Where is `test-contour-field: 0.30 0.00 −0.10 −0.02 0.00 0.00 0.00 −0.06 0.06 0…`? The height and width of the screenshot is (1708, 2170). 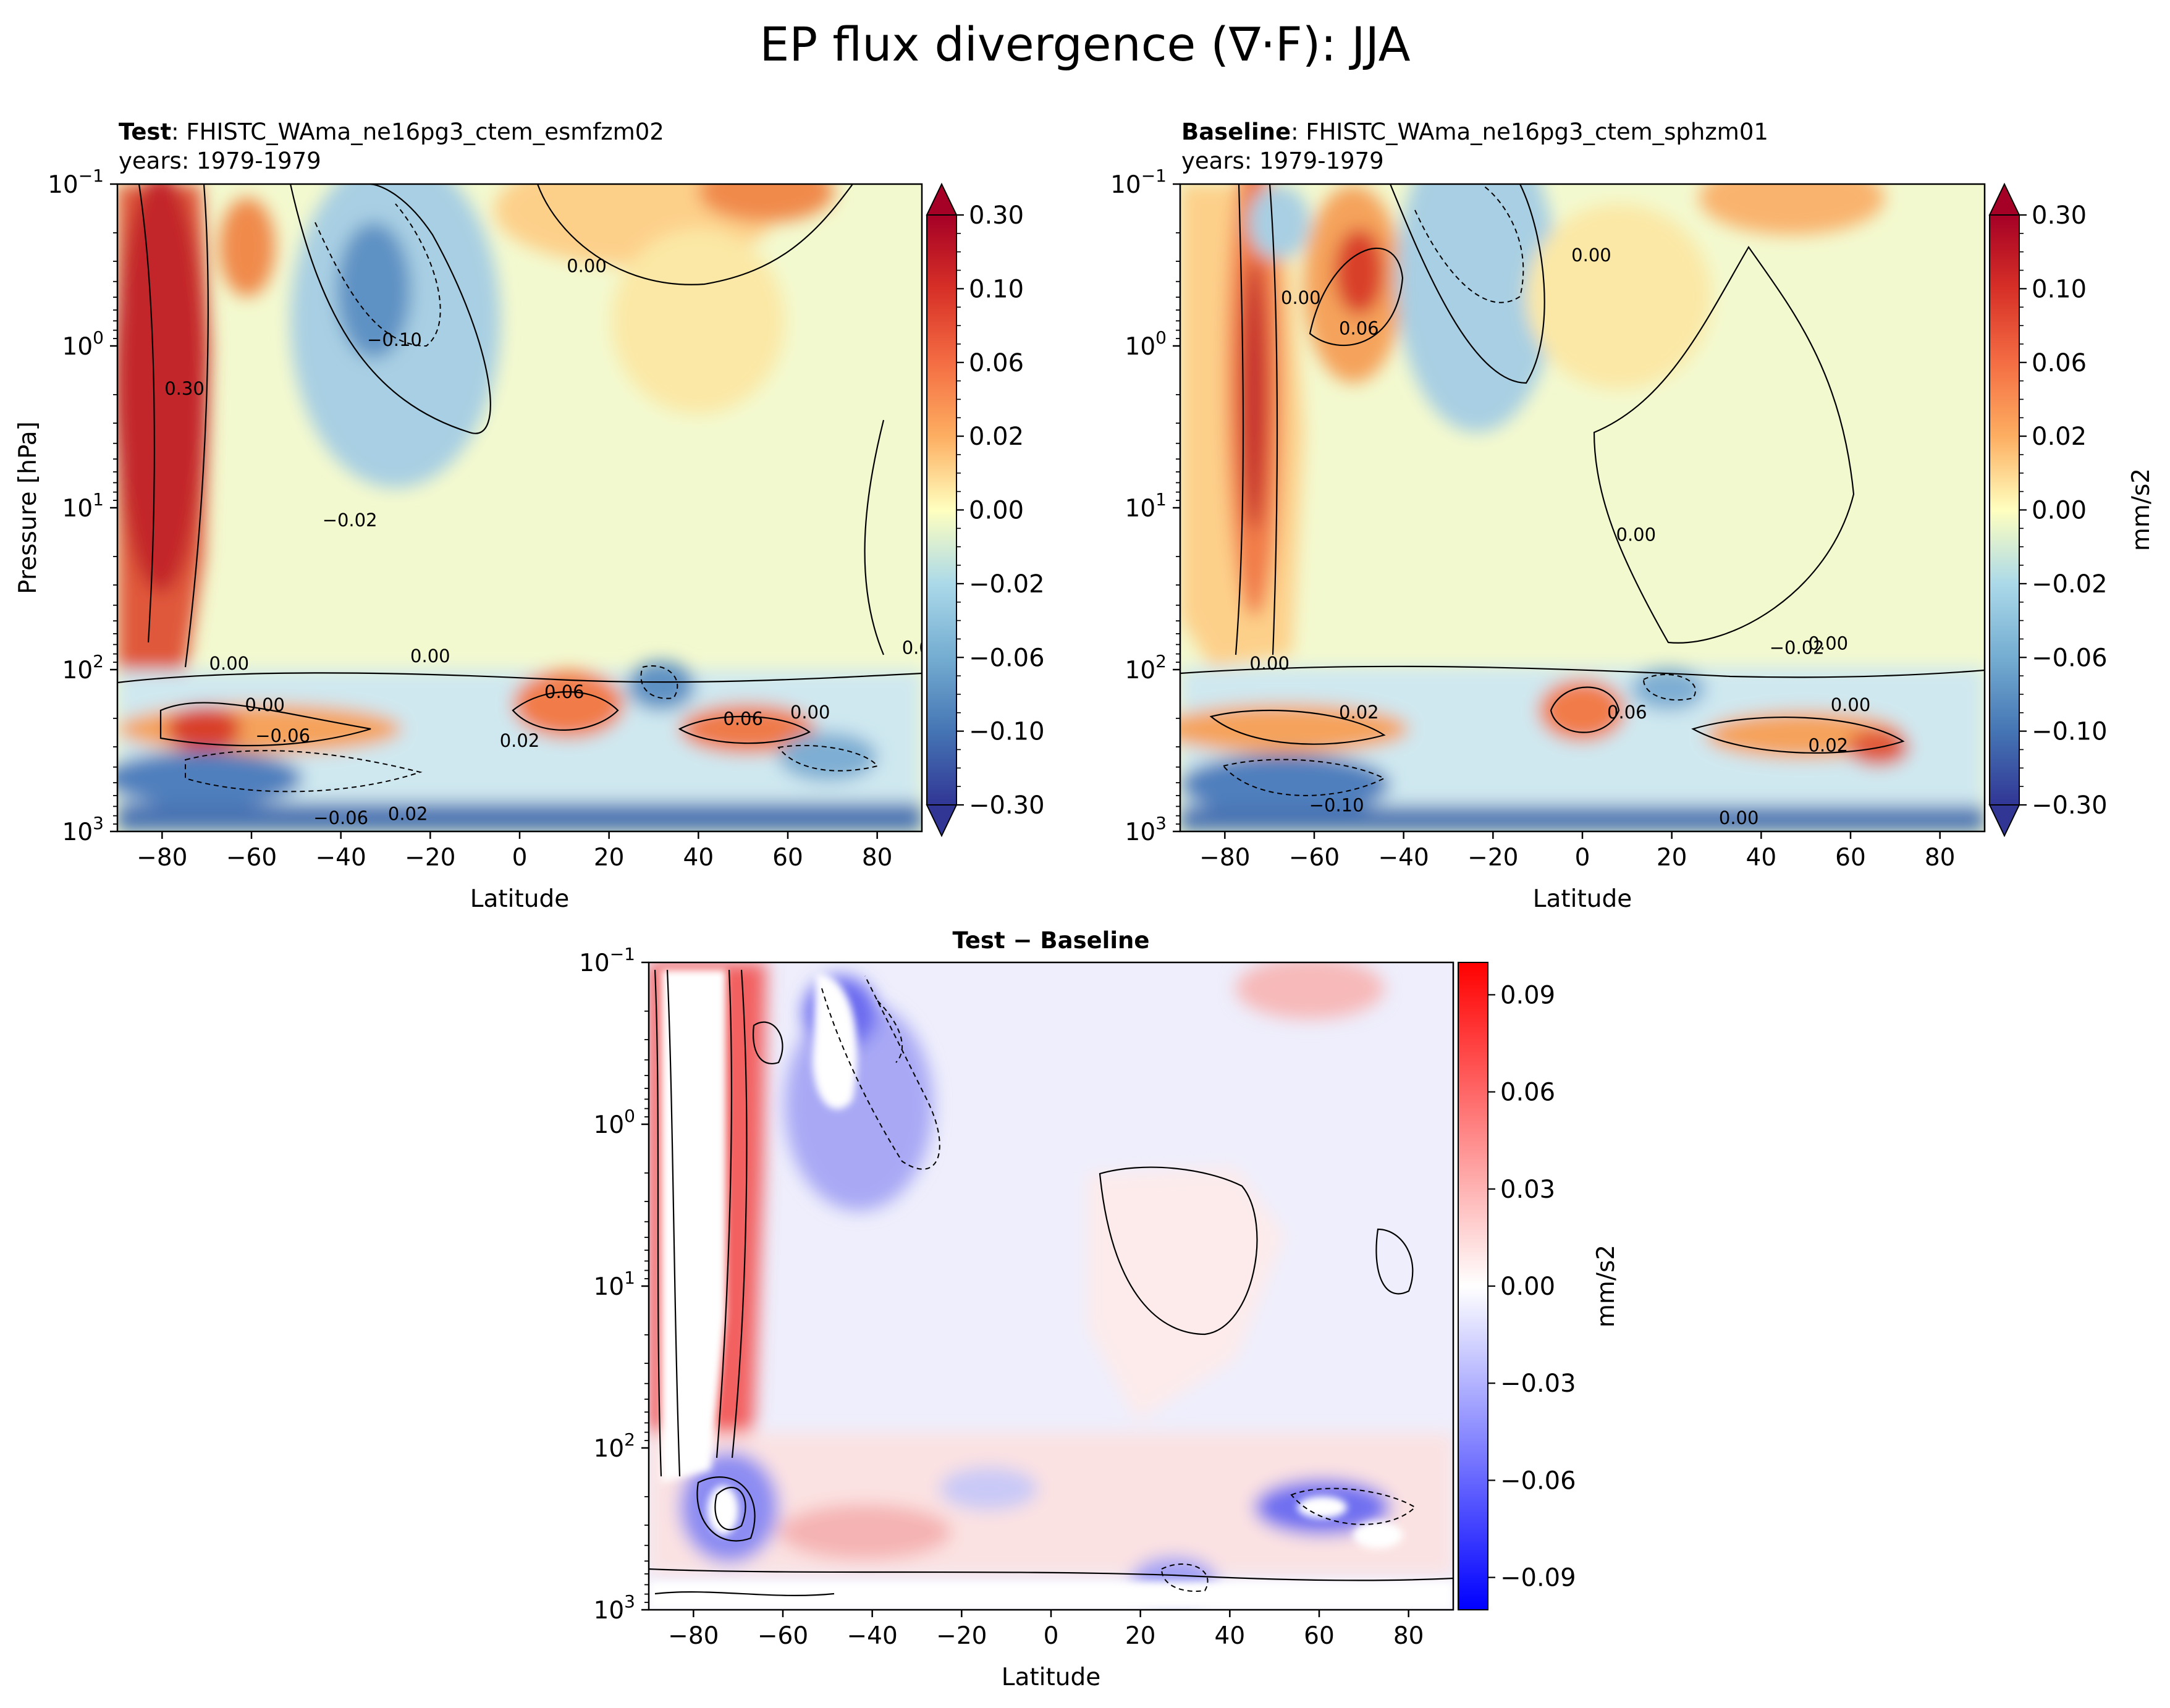 test-contour-field: 0.30 0.00 −0.10 −0.02 0.00 0.00 0.00 −0.06 0.06 0… is located at coordinates (529, 507).